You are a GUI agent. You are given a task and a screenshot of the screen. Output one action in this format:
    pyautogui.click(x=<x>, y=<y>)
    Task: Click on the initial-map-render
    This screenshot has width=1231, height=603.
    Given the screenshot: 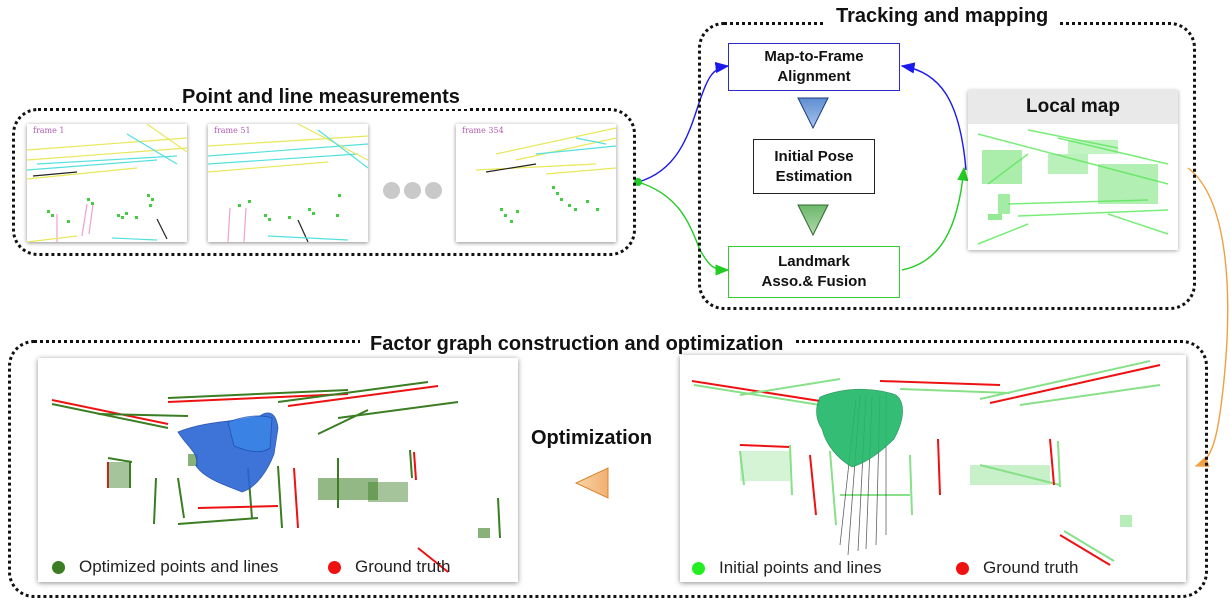 What is the action you would take?
    pyautogui.click(x=926, y=463)
    